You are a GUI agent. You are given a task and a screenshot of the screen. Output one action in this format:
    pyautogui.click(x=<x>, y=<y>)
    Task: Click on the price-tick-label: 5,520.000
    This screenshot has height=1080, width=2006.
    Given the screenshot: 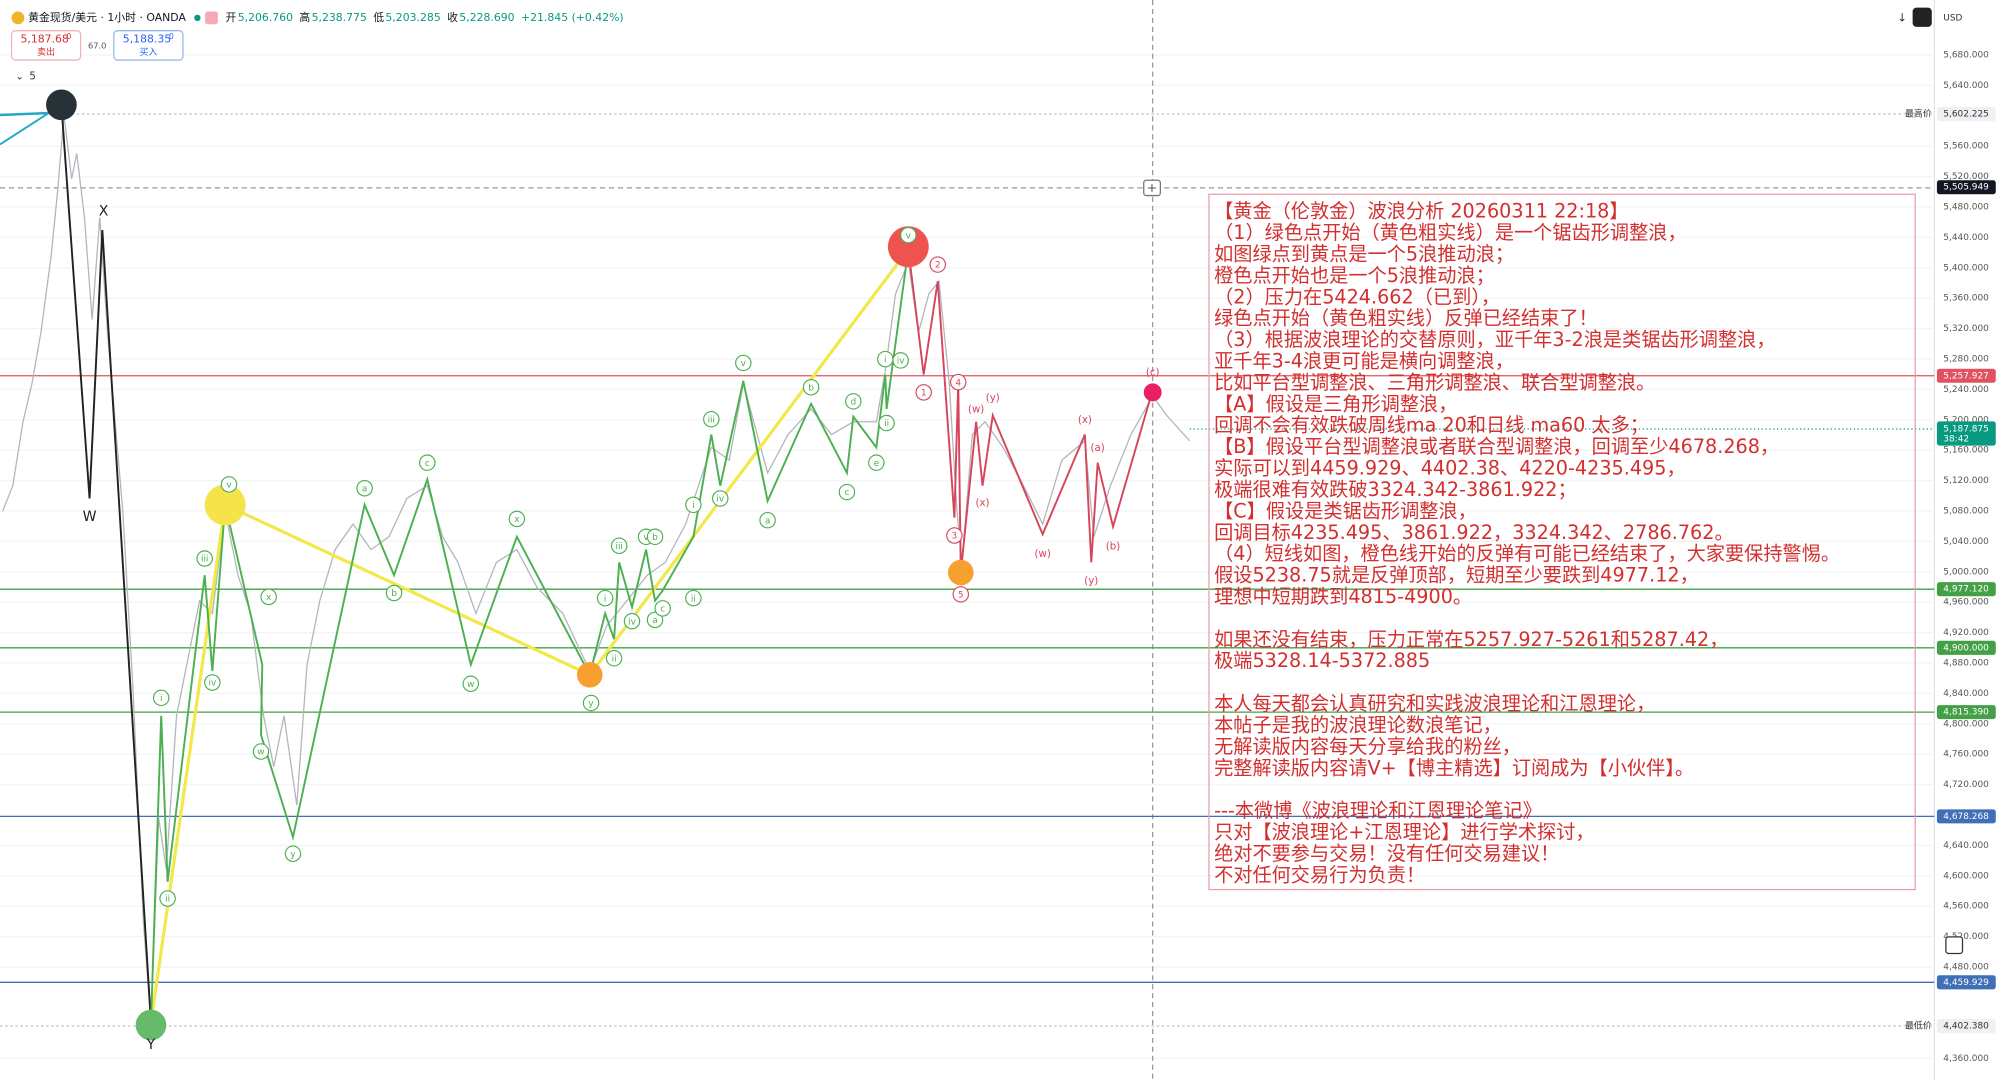 What is the action you would take?
    pyautogui.click(x=1966, y=177)
    